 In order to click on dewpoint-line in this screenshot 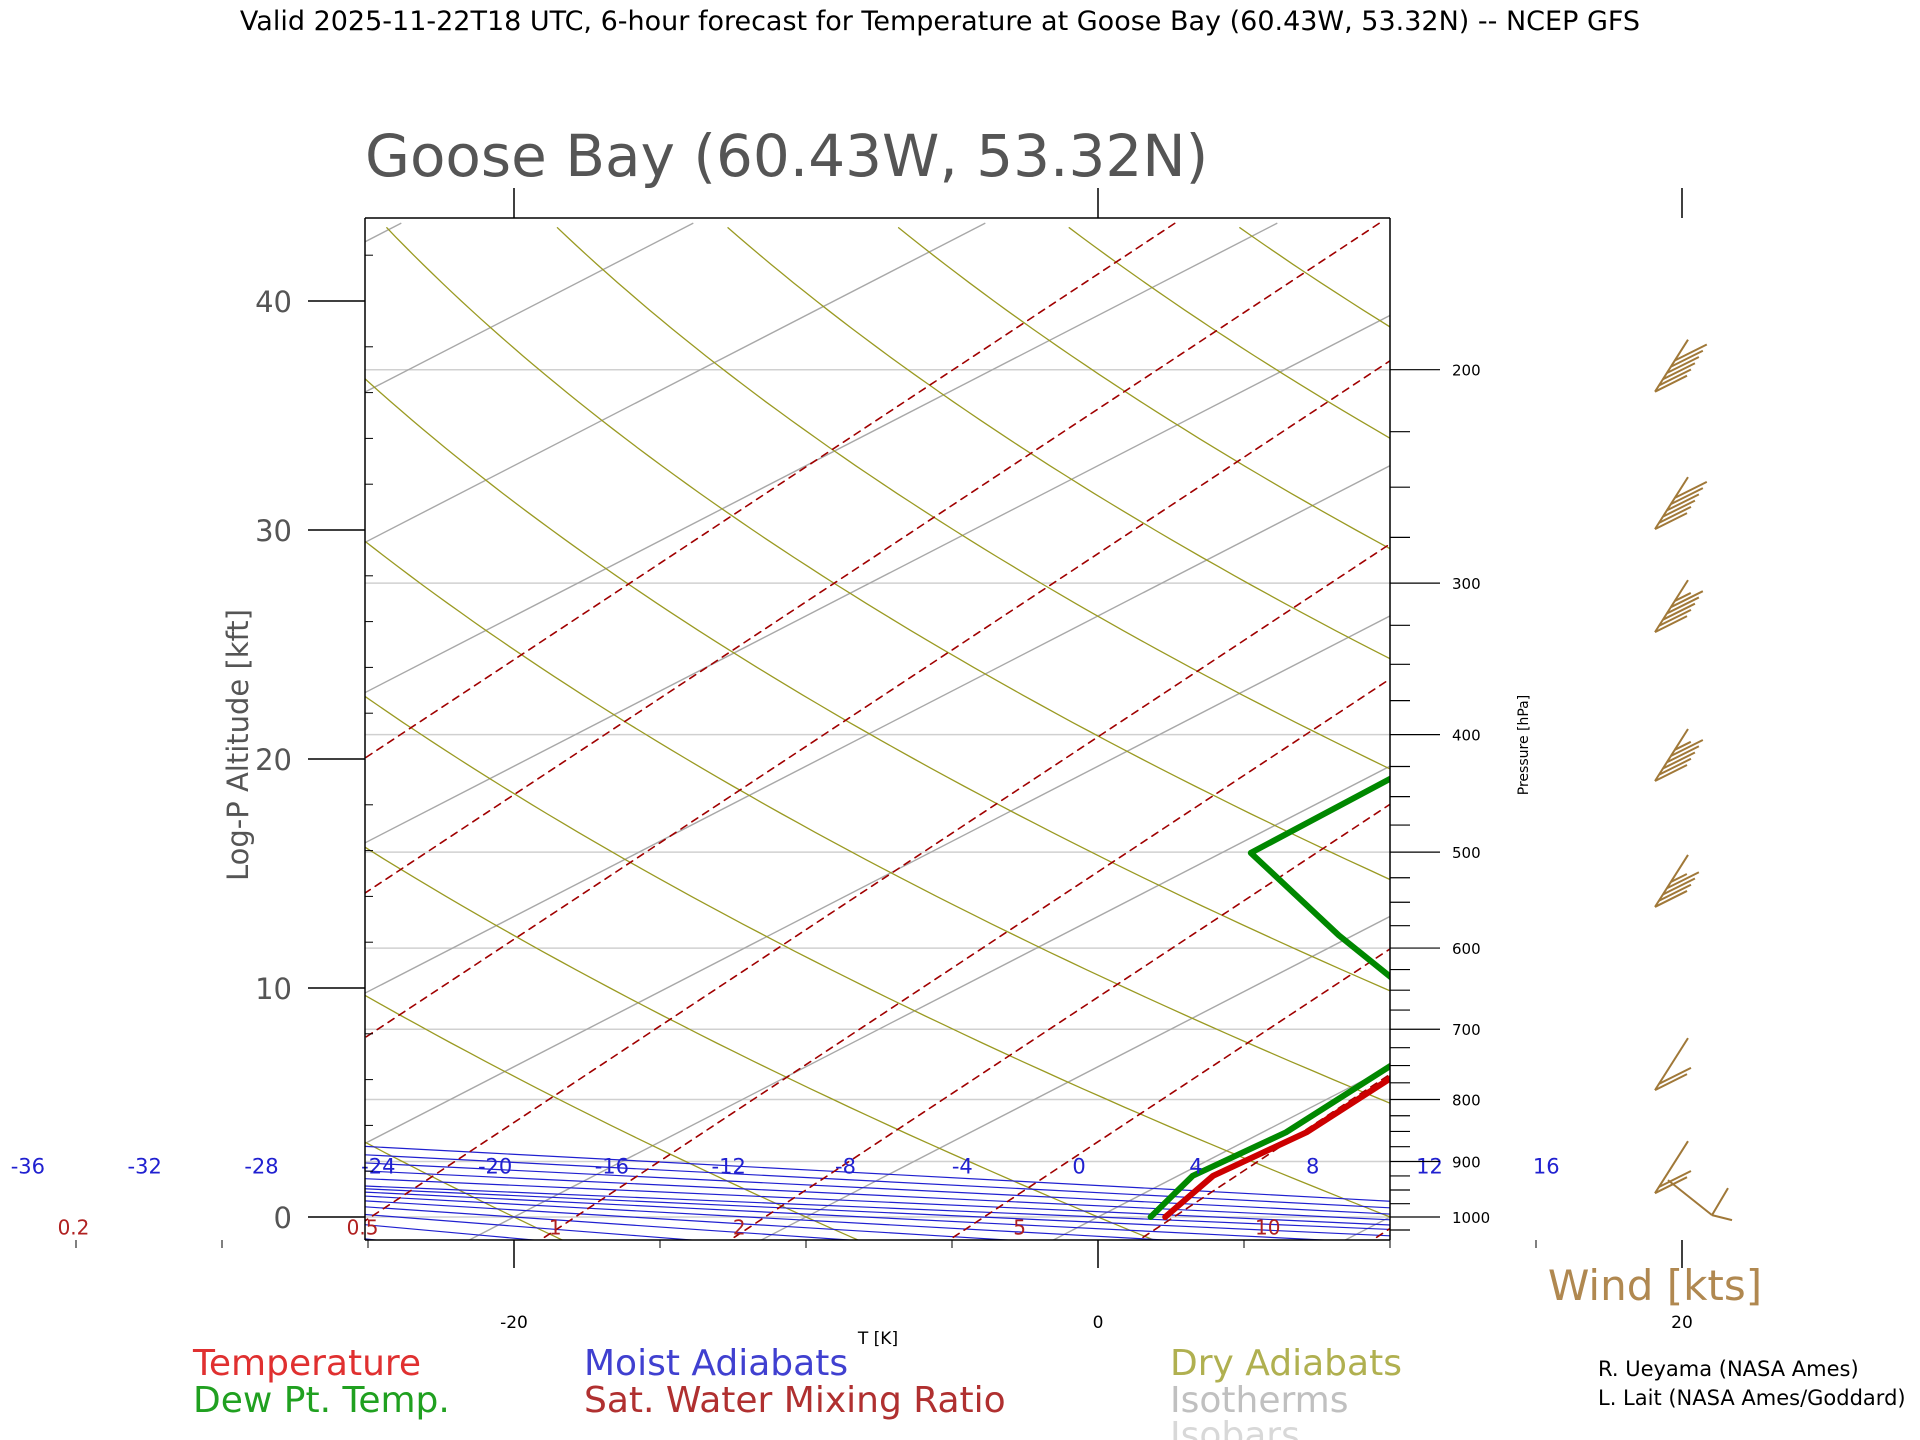, I will do `click(1268, 997)`.